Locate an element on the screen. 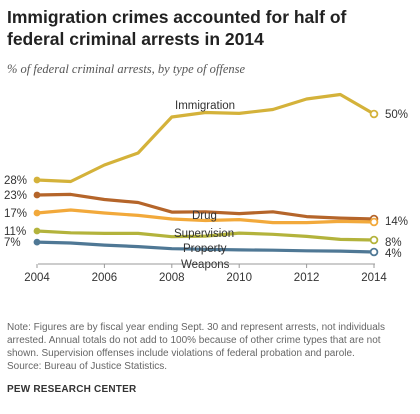 This screenshot has height=414, width=420. series-end-labels: 50% 14% 8%4% is located at coordinates (396, 184).